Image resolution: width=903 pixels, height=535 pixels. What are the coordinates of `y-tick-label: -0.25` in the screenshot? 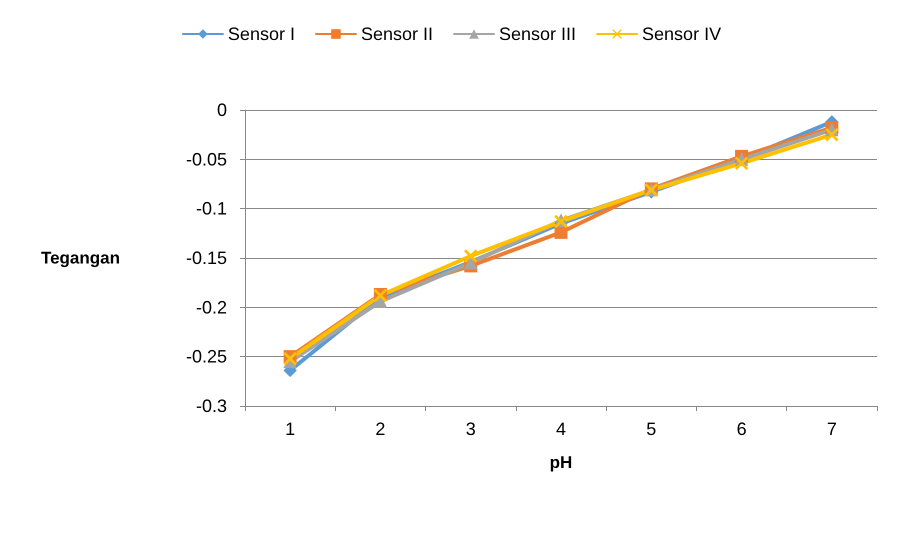 It's located at (206, 356).